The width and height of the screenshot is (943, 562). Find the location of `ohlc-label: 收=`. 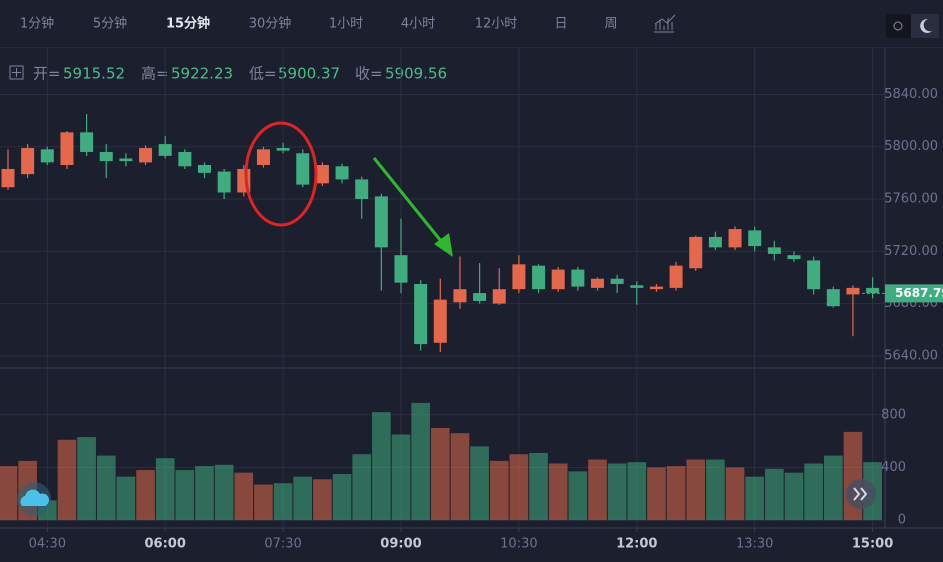

ohlc-label: 收= is located at coordinates (369, 74).